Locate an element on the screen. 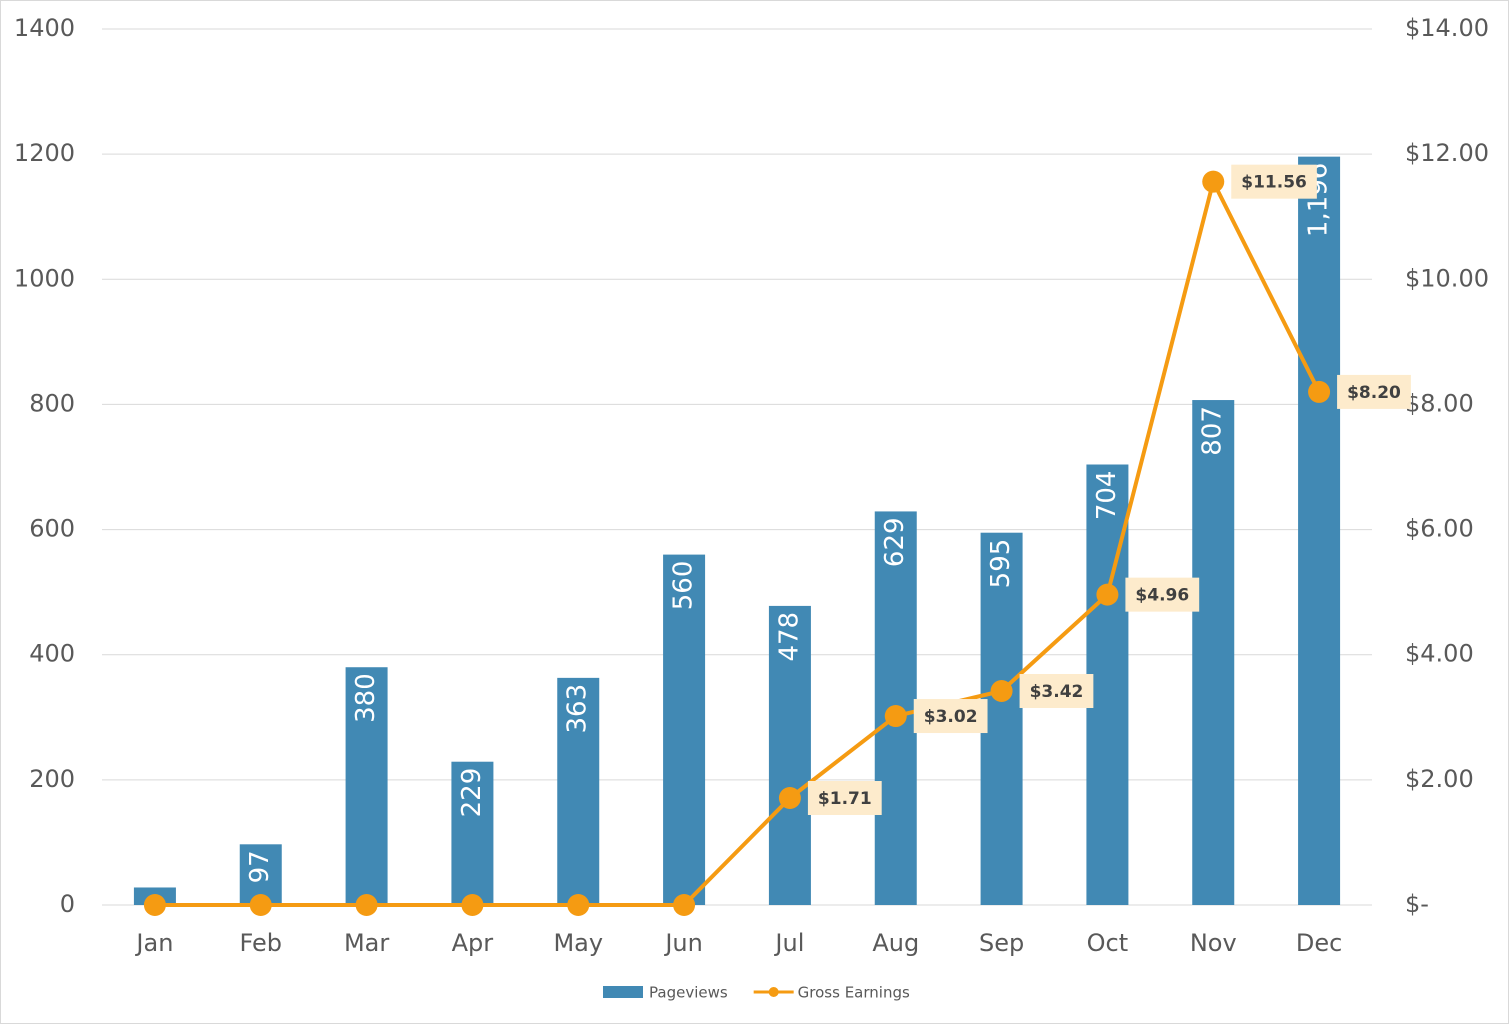 This screenshot has width=1509, height=1024. y2-tick-label: $10.00 is located at coordinates (1447, 278).